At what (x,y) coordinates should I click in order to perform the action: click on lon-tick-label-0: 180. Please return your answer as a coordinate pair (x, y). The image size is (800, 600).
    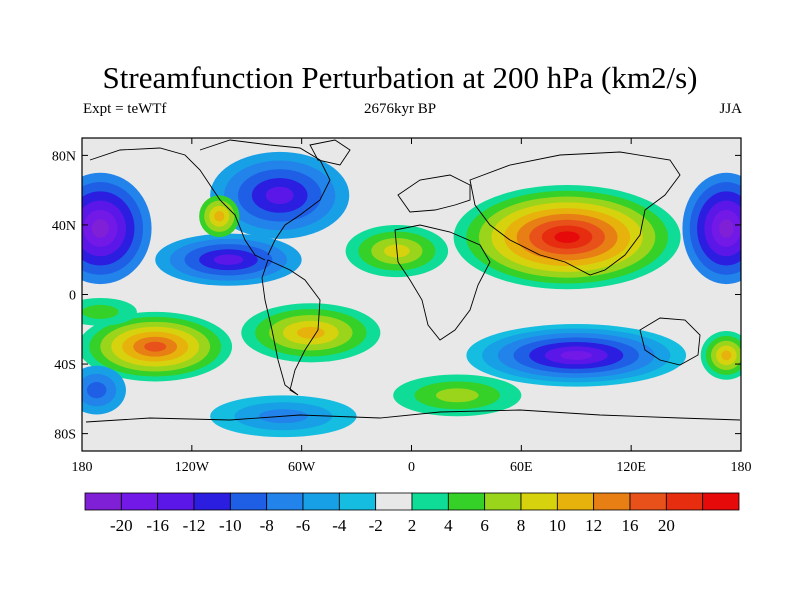
    Looking at the image, I should click on (82, 467).